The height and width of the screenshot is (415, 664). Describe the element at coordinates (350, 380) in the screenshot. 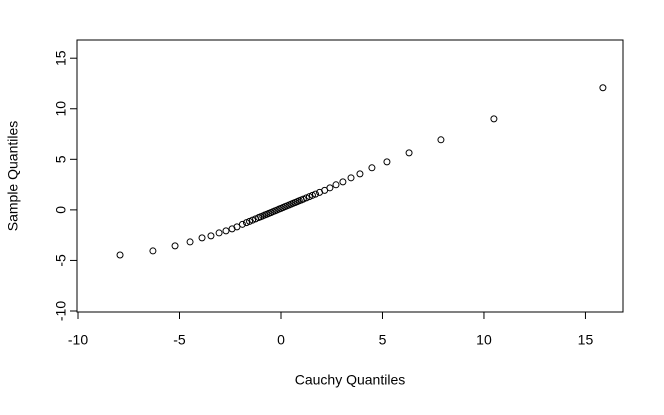

I see `x-axis-label: Cauchy Quantiles` at that location.